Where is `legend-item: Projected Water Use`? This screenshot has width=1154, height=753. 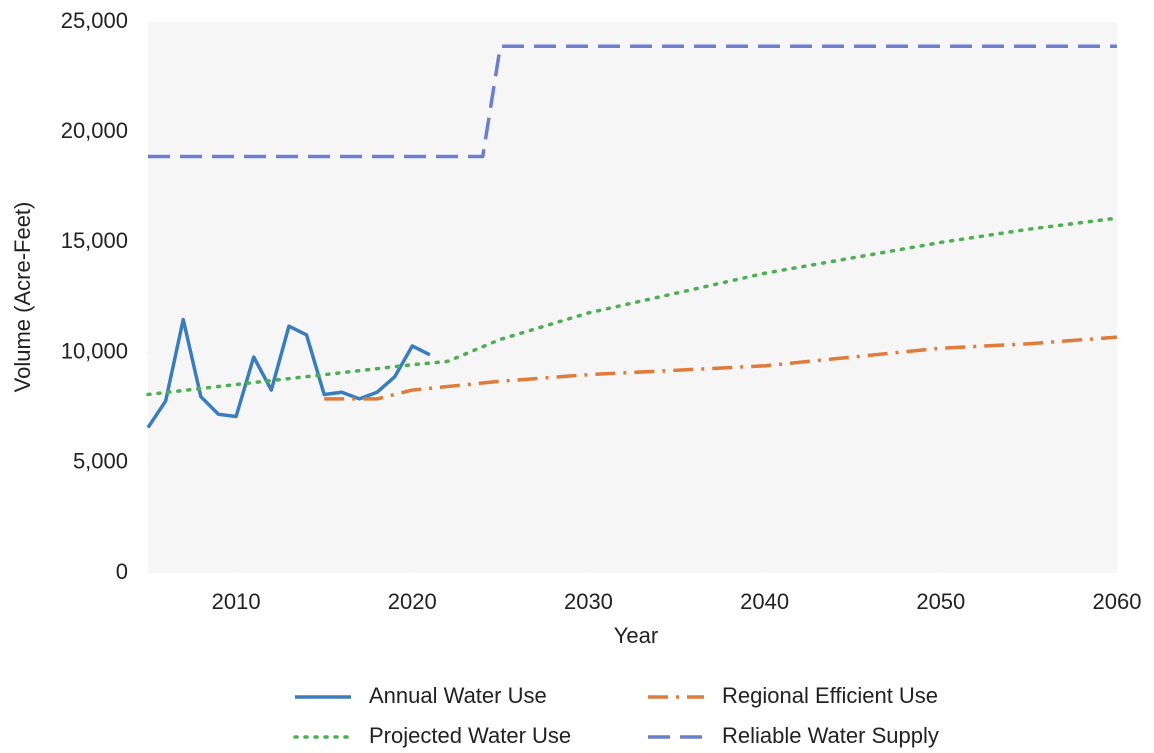 legend-item: Projected Water Use is located at coordinates (432, 735).